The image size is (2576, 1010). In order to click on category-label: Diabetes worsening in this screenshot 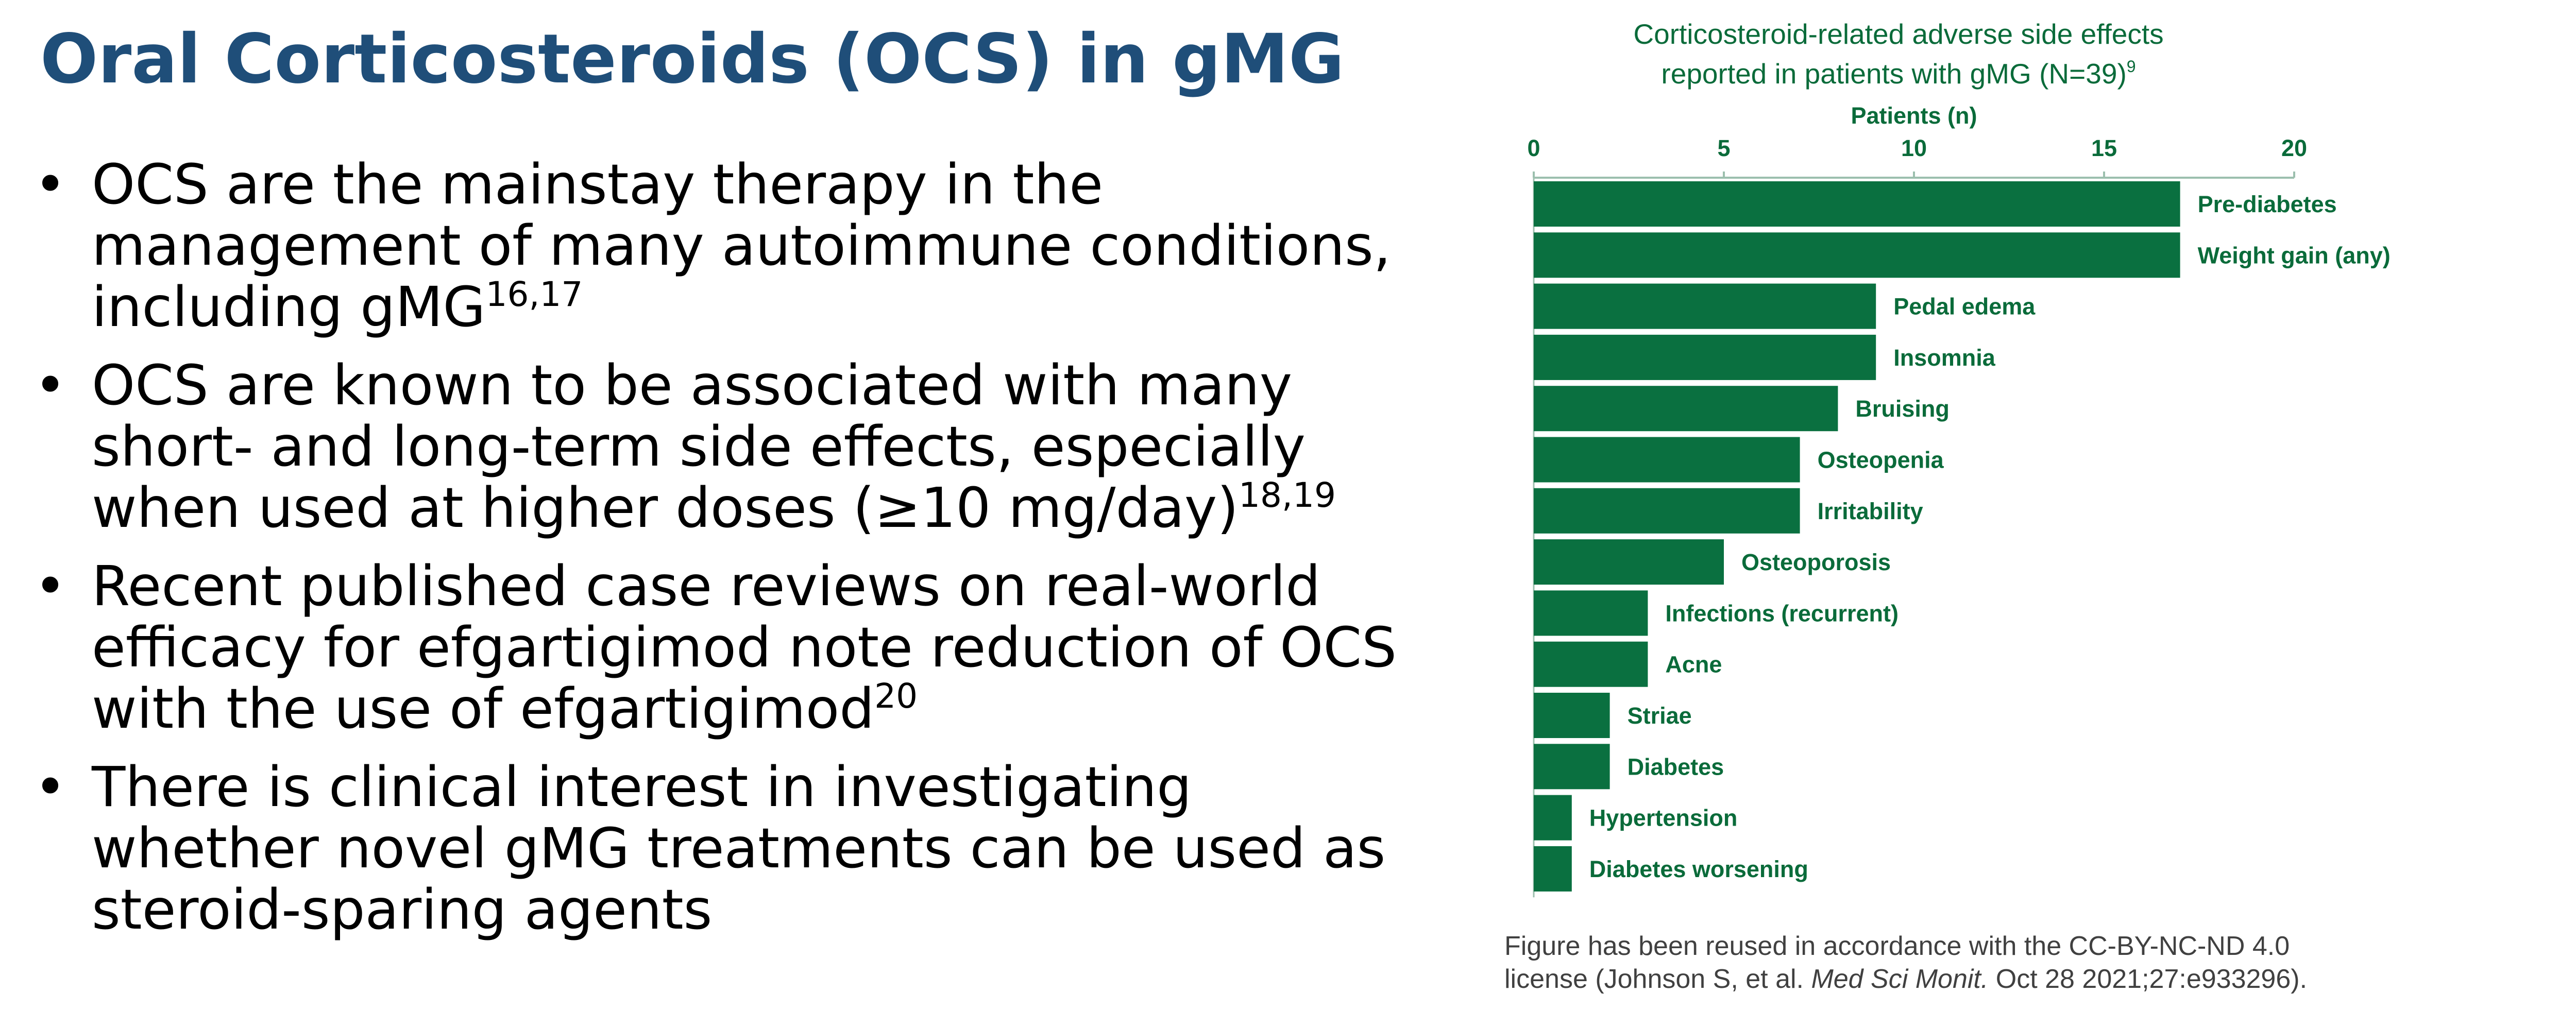, I will do `click(1698, 869)`.